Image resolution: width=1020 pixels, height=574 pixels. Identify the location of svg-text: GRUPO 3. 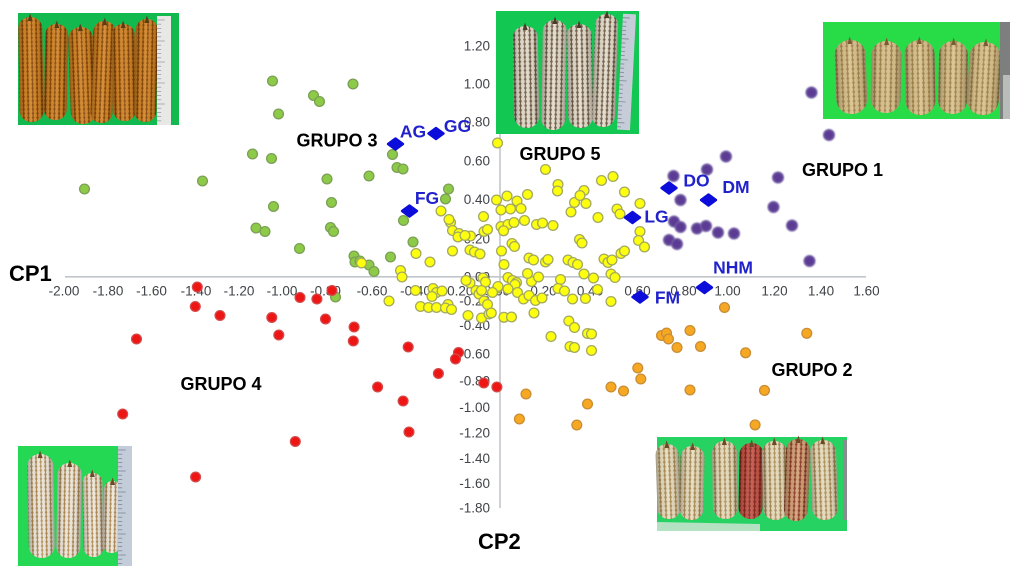
(336, 141).